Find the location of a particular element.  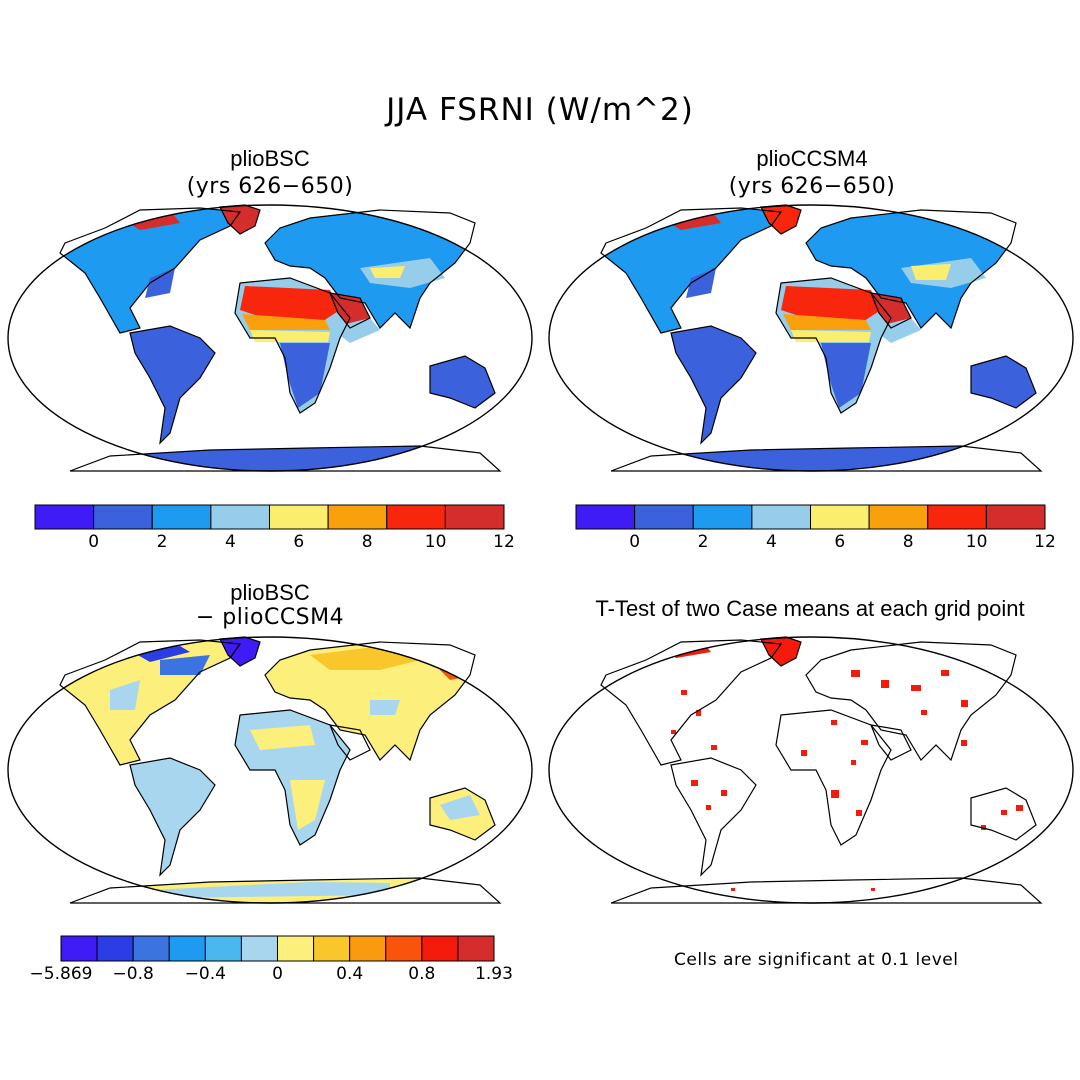

panel-1-subtitle: (yrs 626−650) is located at coordinates (270, 186).